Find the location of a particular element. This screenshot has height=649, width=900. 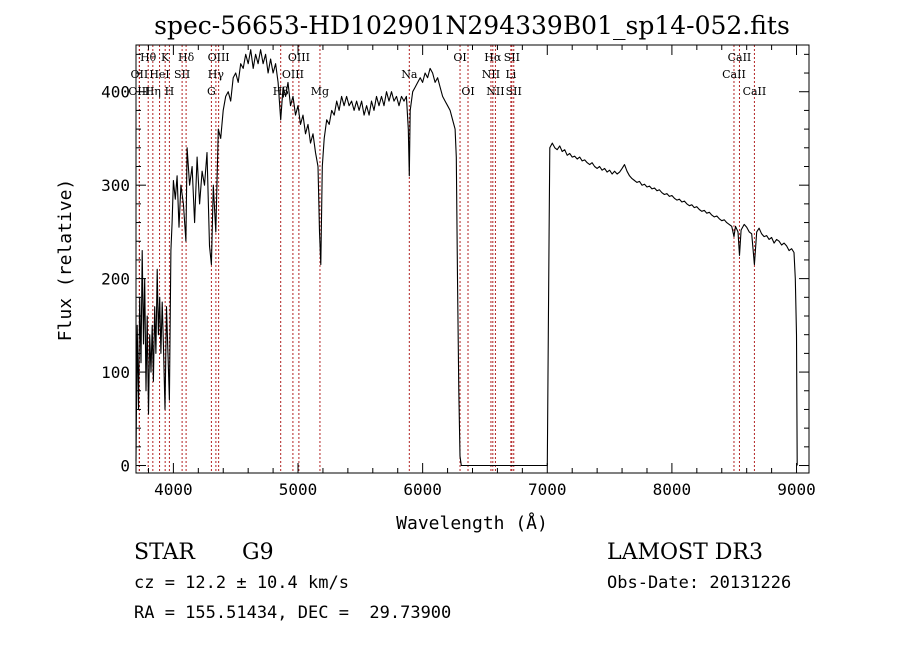

y-tick-label: 400 is located at coordinates (115, 92).